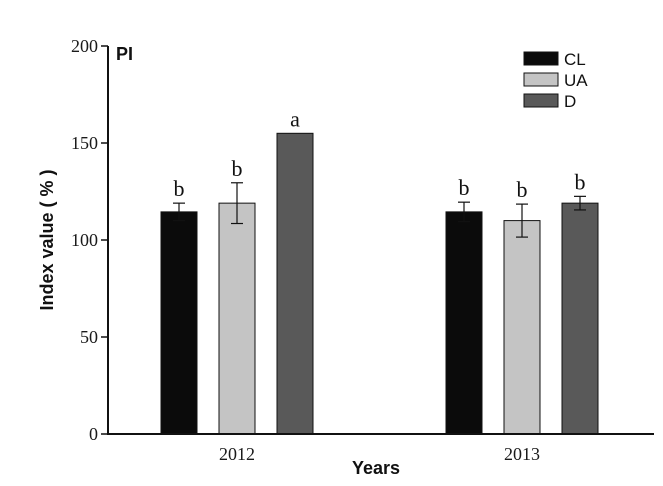 The height and width of the screenshot is (486, 663). What do you see at coordinates (237, 454) in the screenshot?
I see `x-tick-label: 2012` at bounding box center [237, 454].